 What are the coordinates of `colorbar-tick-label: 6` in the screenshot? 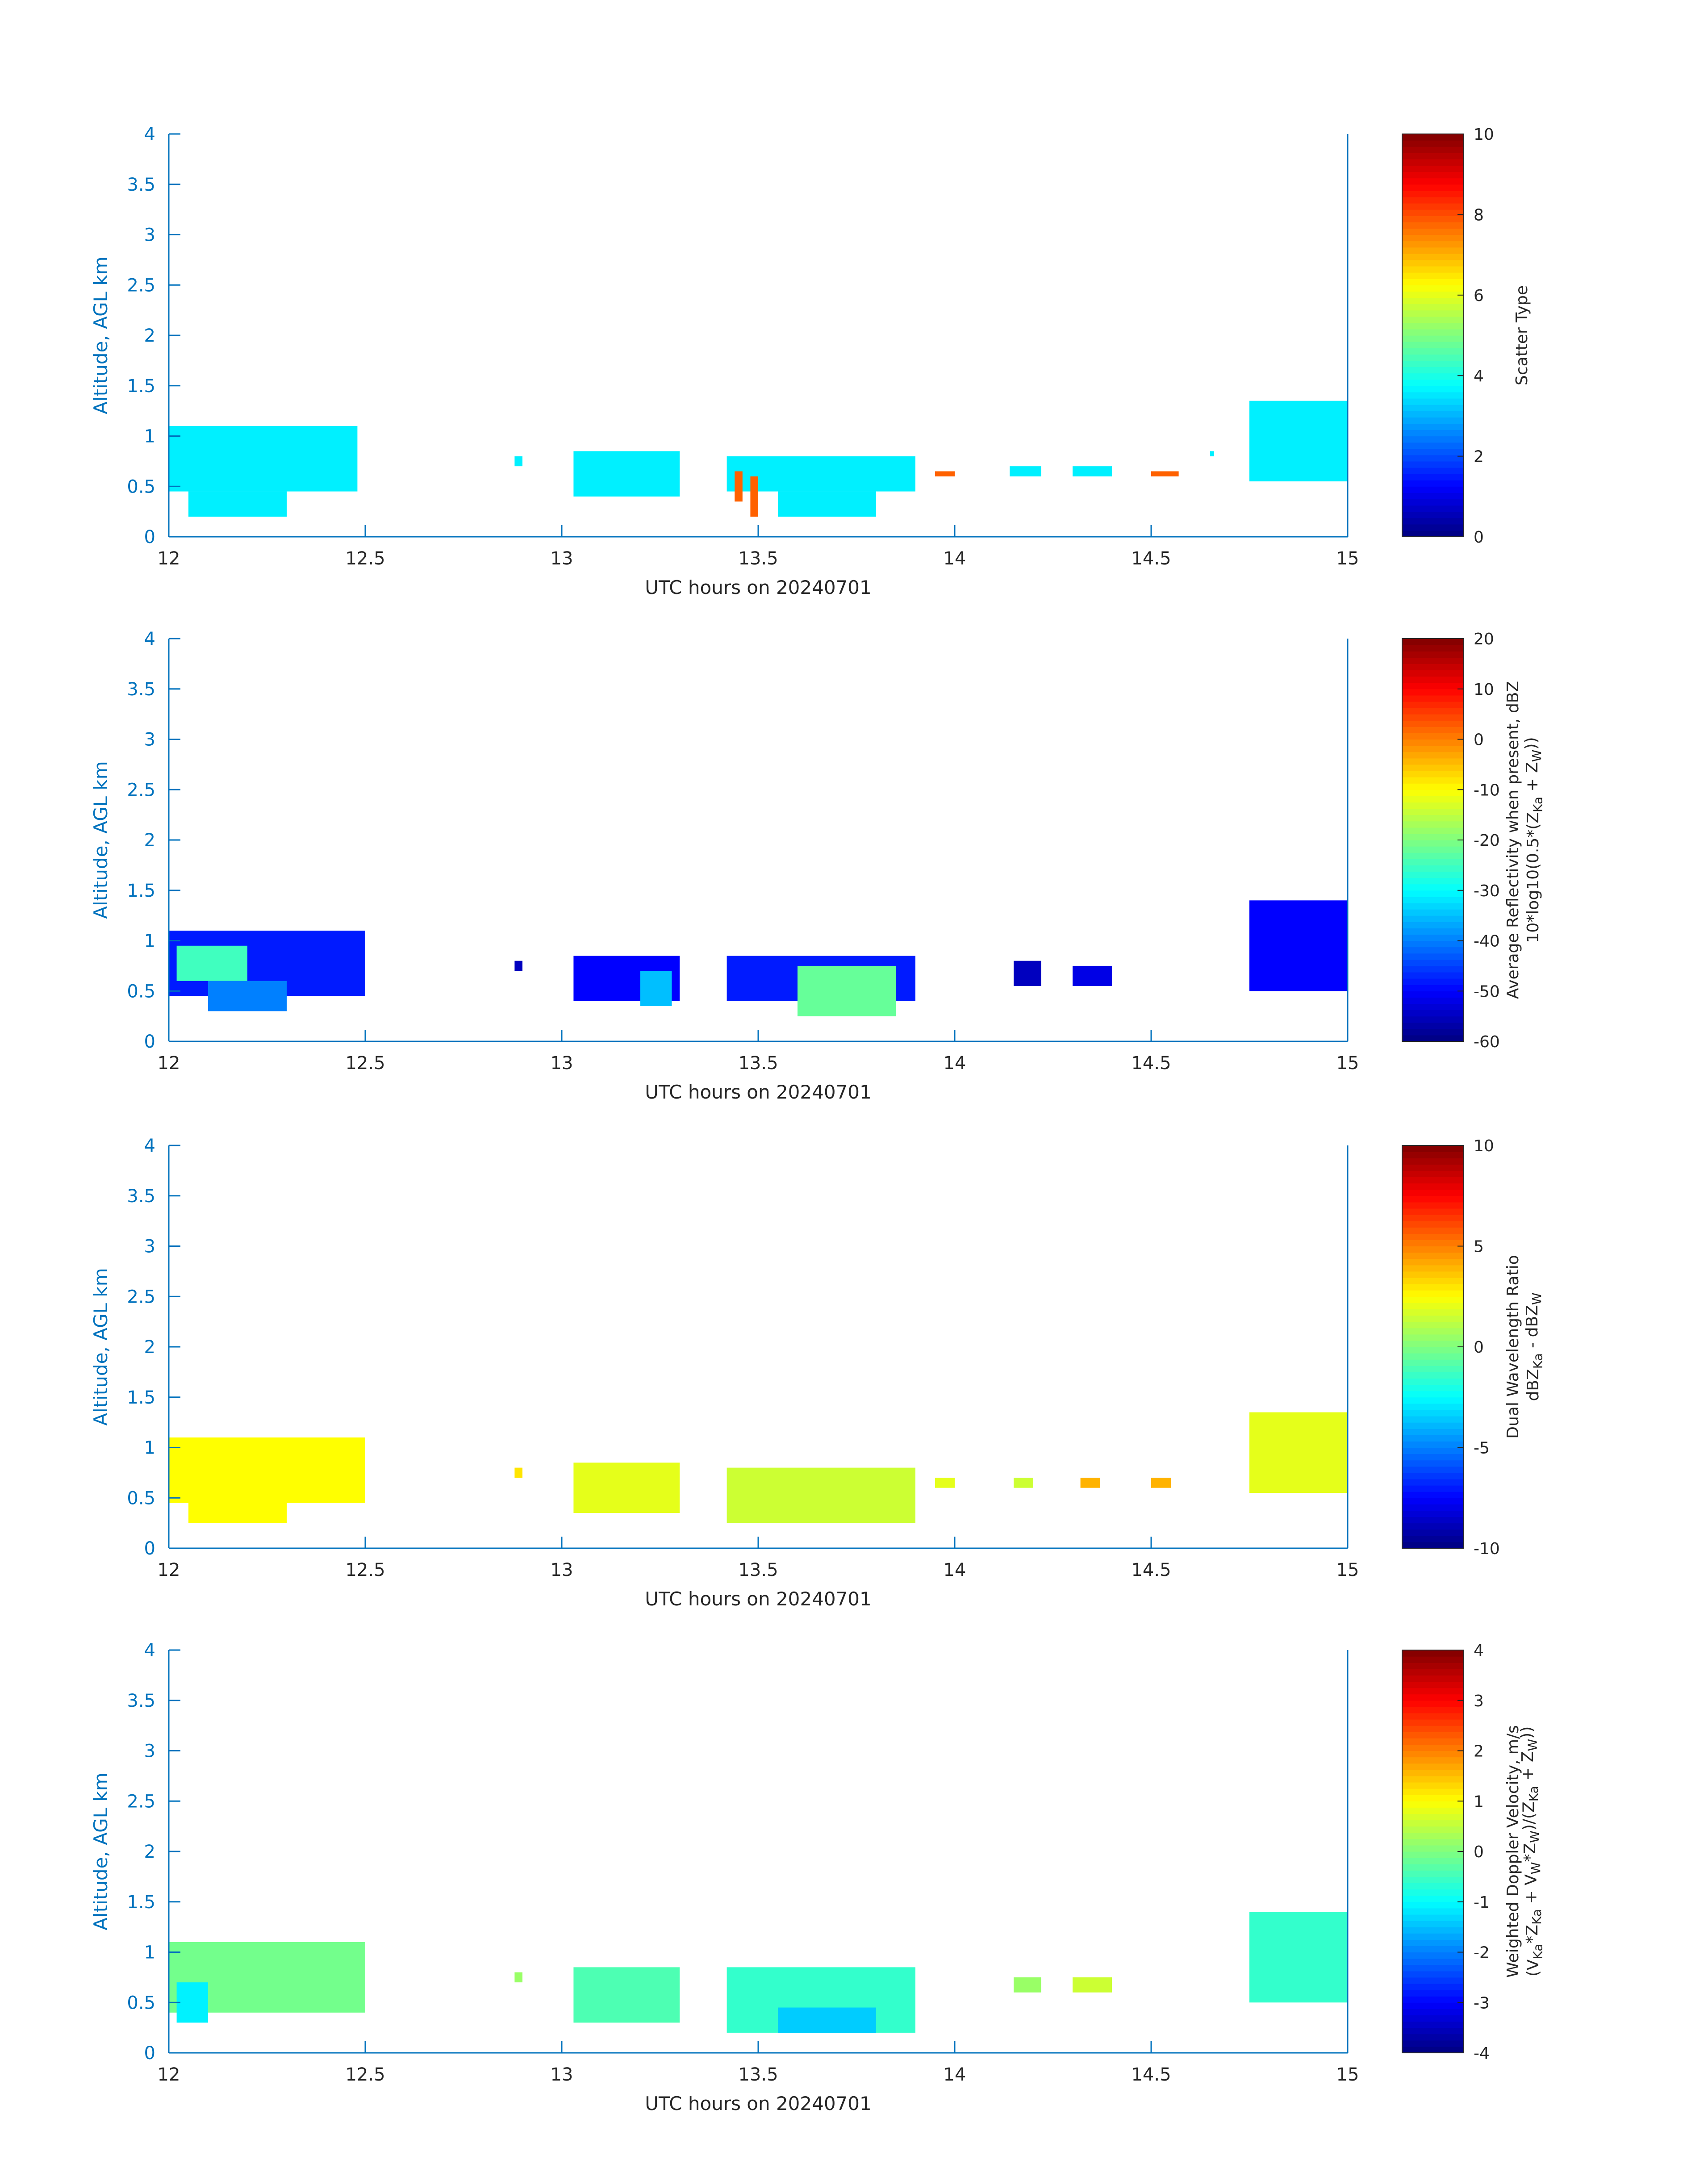 It's located at (1479, 296).